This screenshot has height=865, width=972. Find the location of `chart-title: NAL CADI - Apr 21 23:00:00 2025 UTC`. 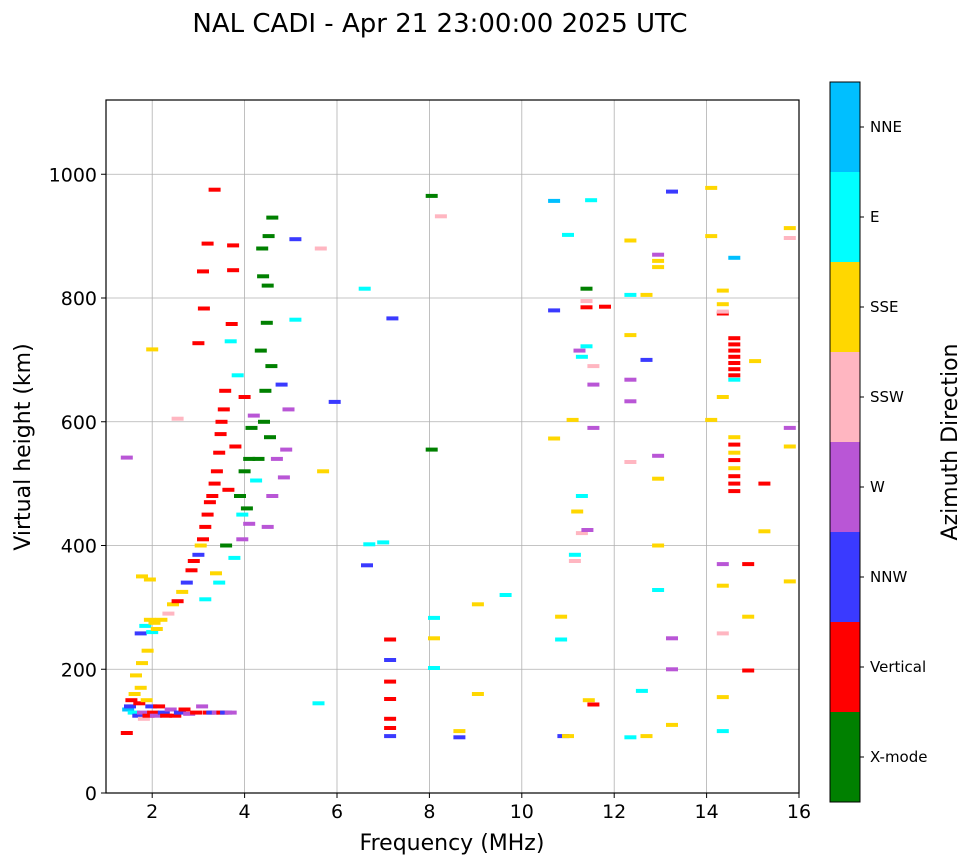

chart-title: NAL CADI - Apr 21 23:00:00 2025 UTC is located at coordinates (439, 24).